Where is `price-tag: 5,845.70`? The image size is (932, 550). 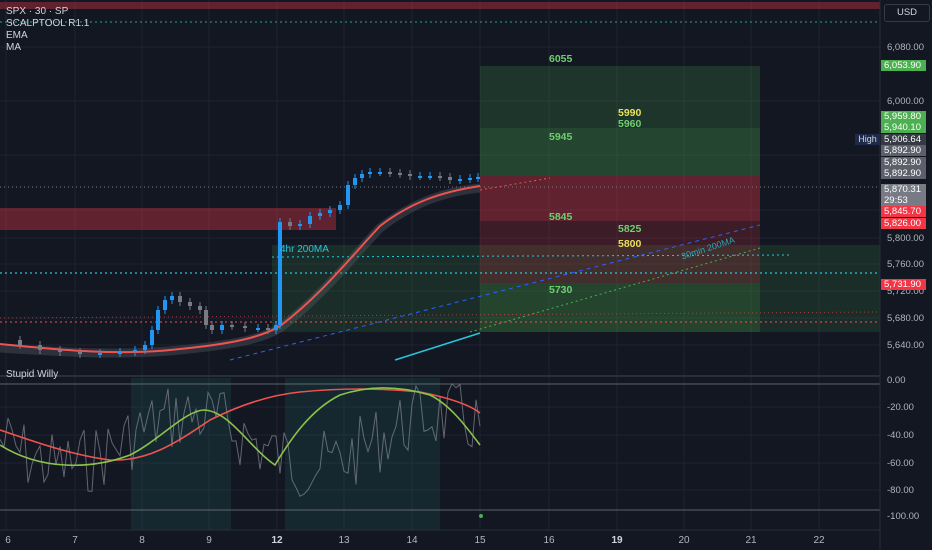
price-tag: 5,845.70 is located at coordinates (903, 211).